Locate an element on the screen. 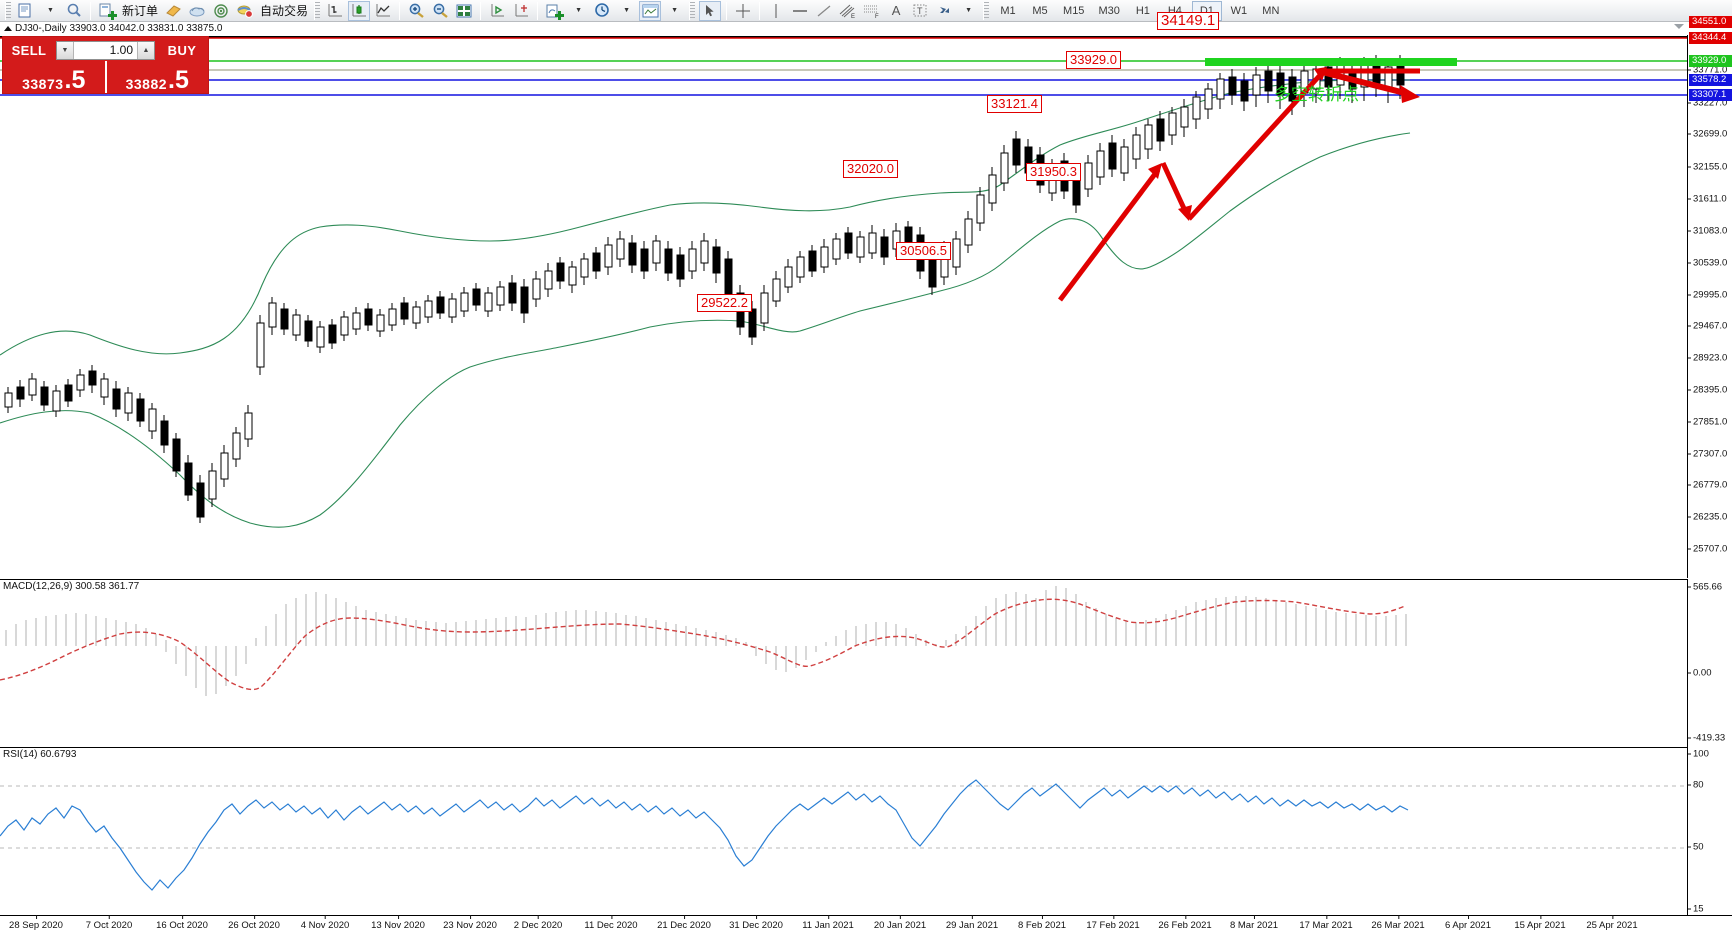  text-icon: A is located at coordinates (896, 10).